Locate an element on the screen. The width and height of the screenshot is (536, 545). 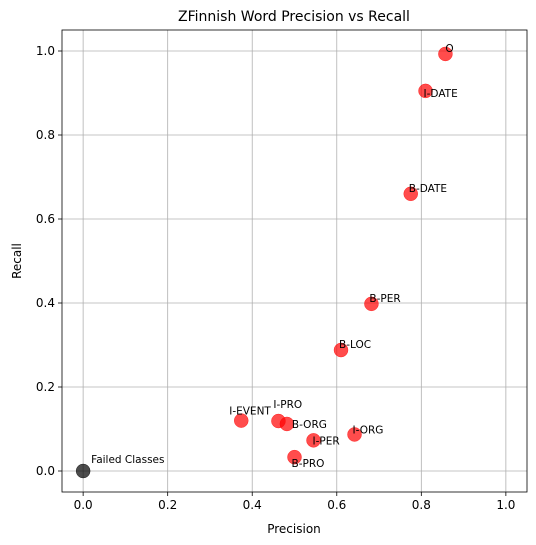
y-tick-label: 0.4 is located at coordinates (45, 303).